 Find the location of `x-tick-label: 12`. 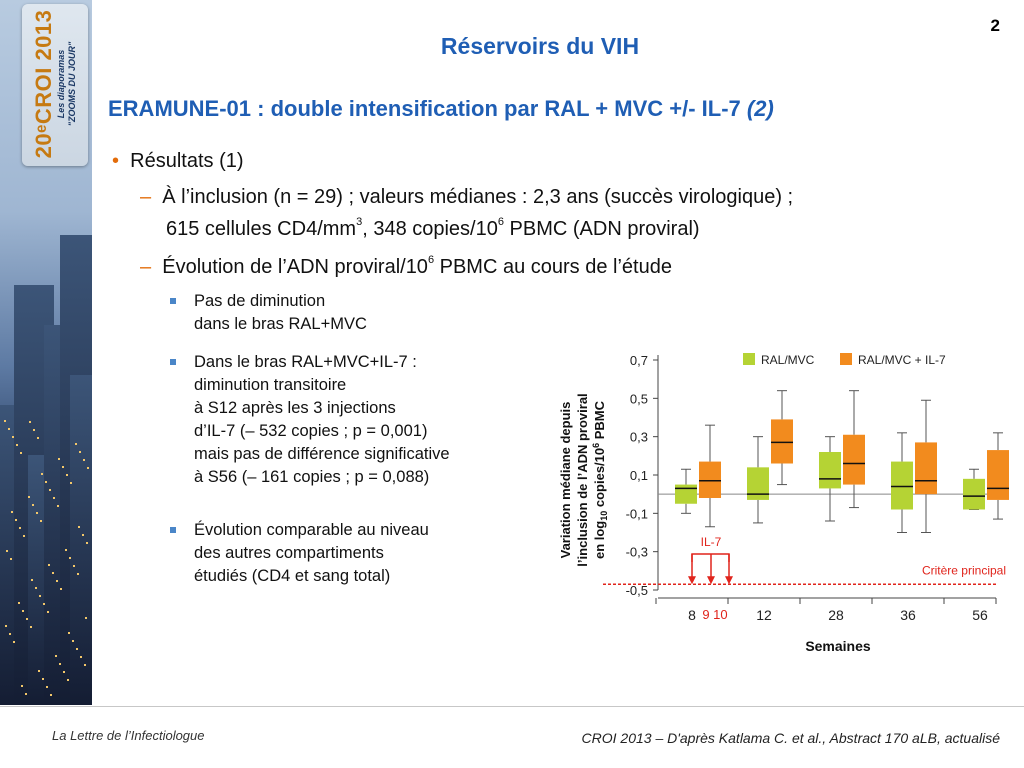

x-tick-label: 12 is located at coordinates (764, 615).